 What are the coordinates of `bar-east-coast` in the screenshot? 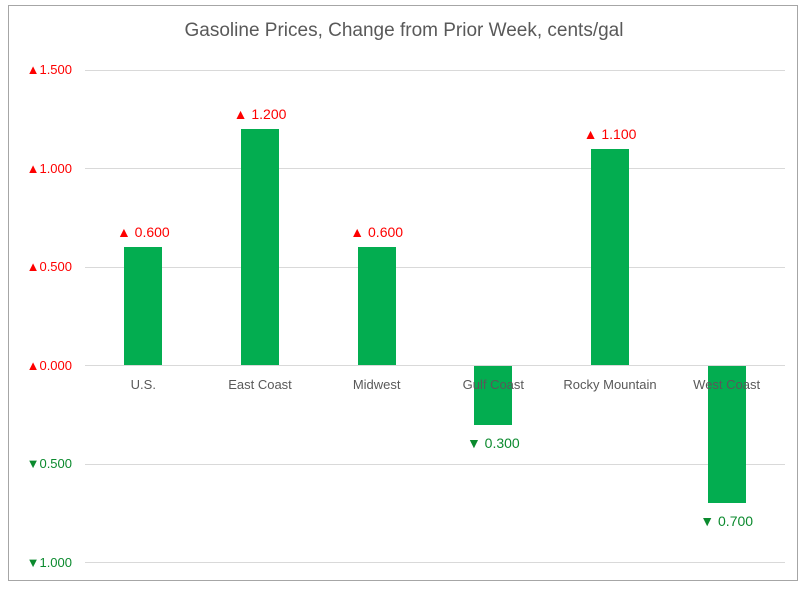 It's located at (260, 247).